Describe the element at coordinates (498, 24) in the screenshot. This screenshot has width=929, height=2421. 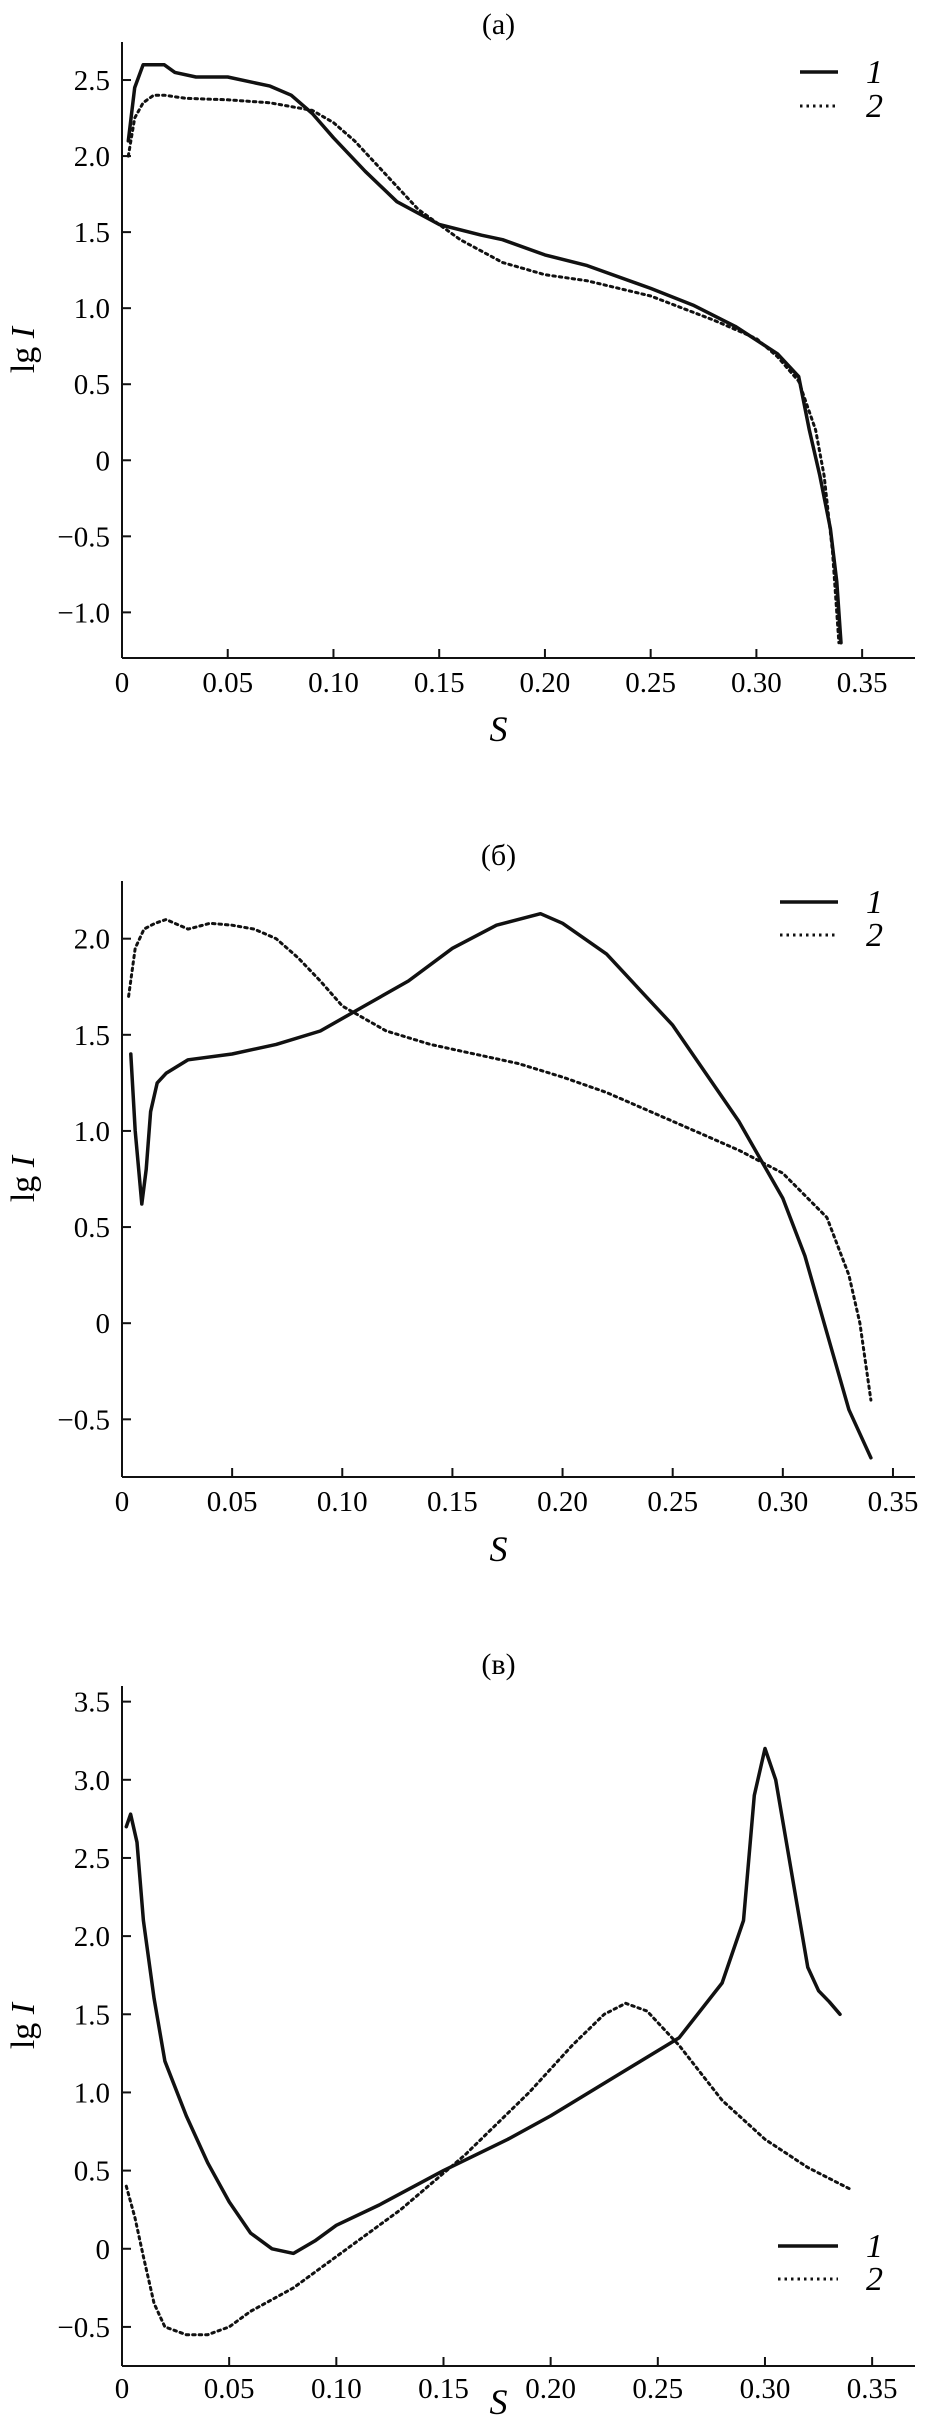
I see `chart-title: (a)` at that location.